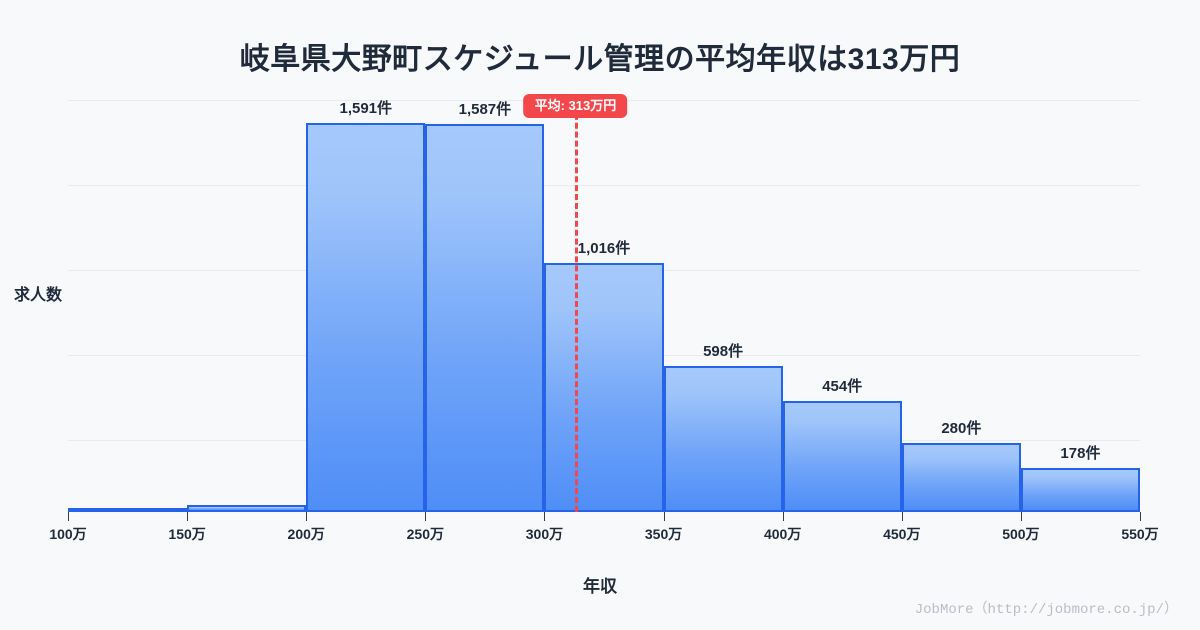  I want to click on x-axis-tick-label: 400万, so click(782, 534).